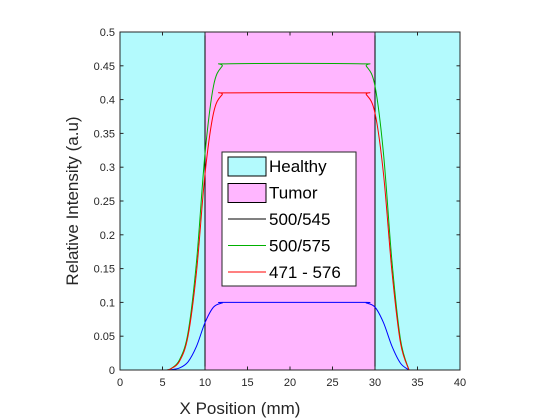 Image resolution: width=560 pixels, height=420 pixels. Describe the element at coordinates (112, 371) in the screenshot. I see `y-tick-label-0: 0` at that location.